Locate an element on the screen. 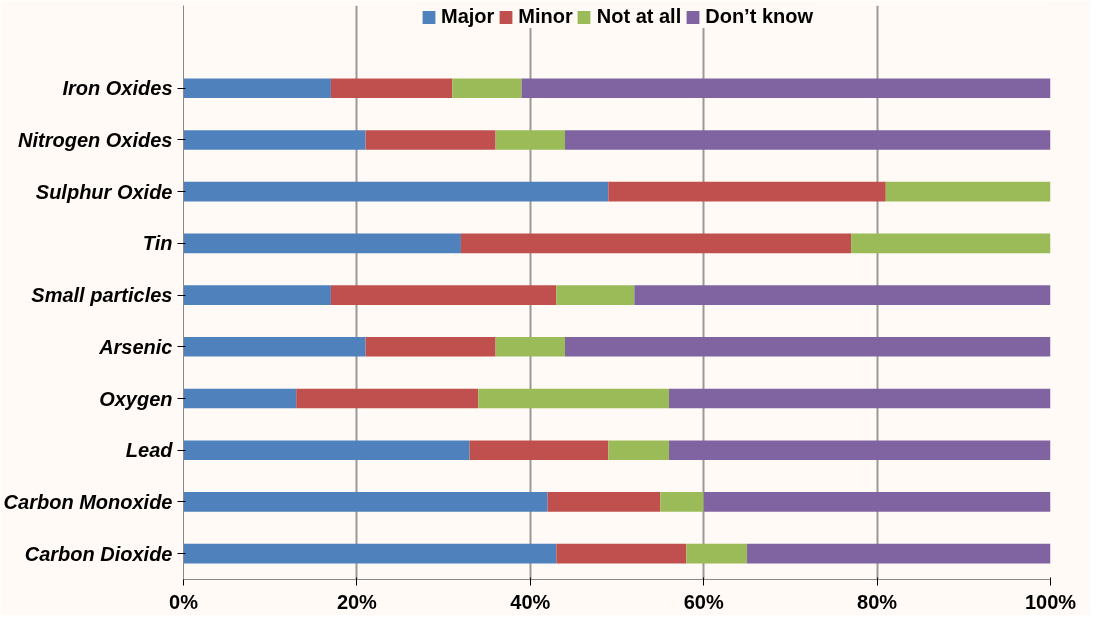  x-tick-label: 60% is located at coordinates (703, 601).